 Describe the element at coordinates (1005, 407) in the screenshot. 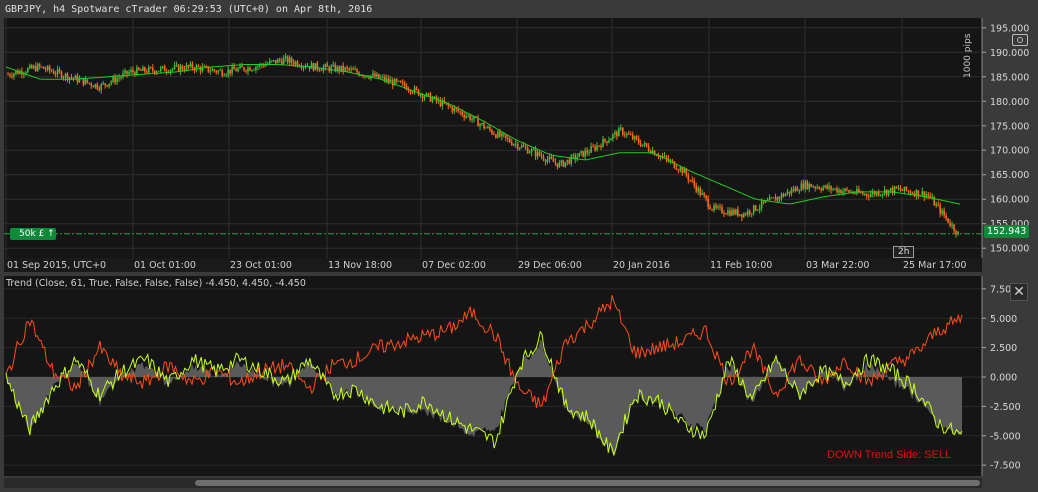

I see `indicator-tick-label: -2.500` at that location.